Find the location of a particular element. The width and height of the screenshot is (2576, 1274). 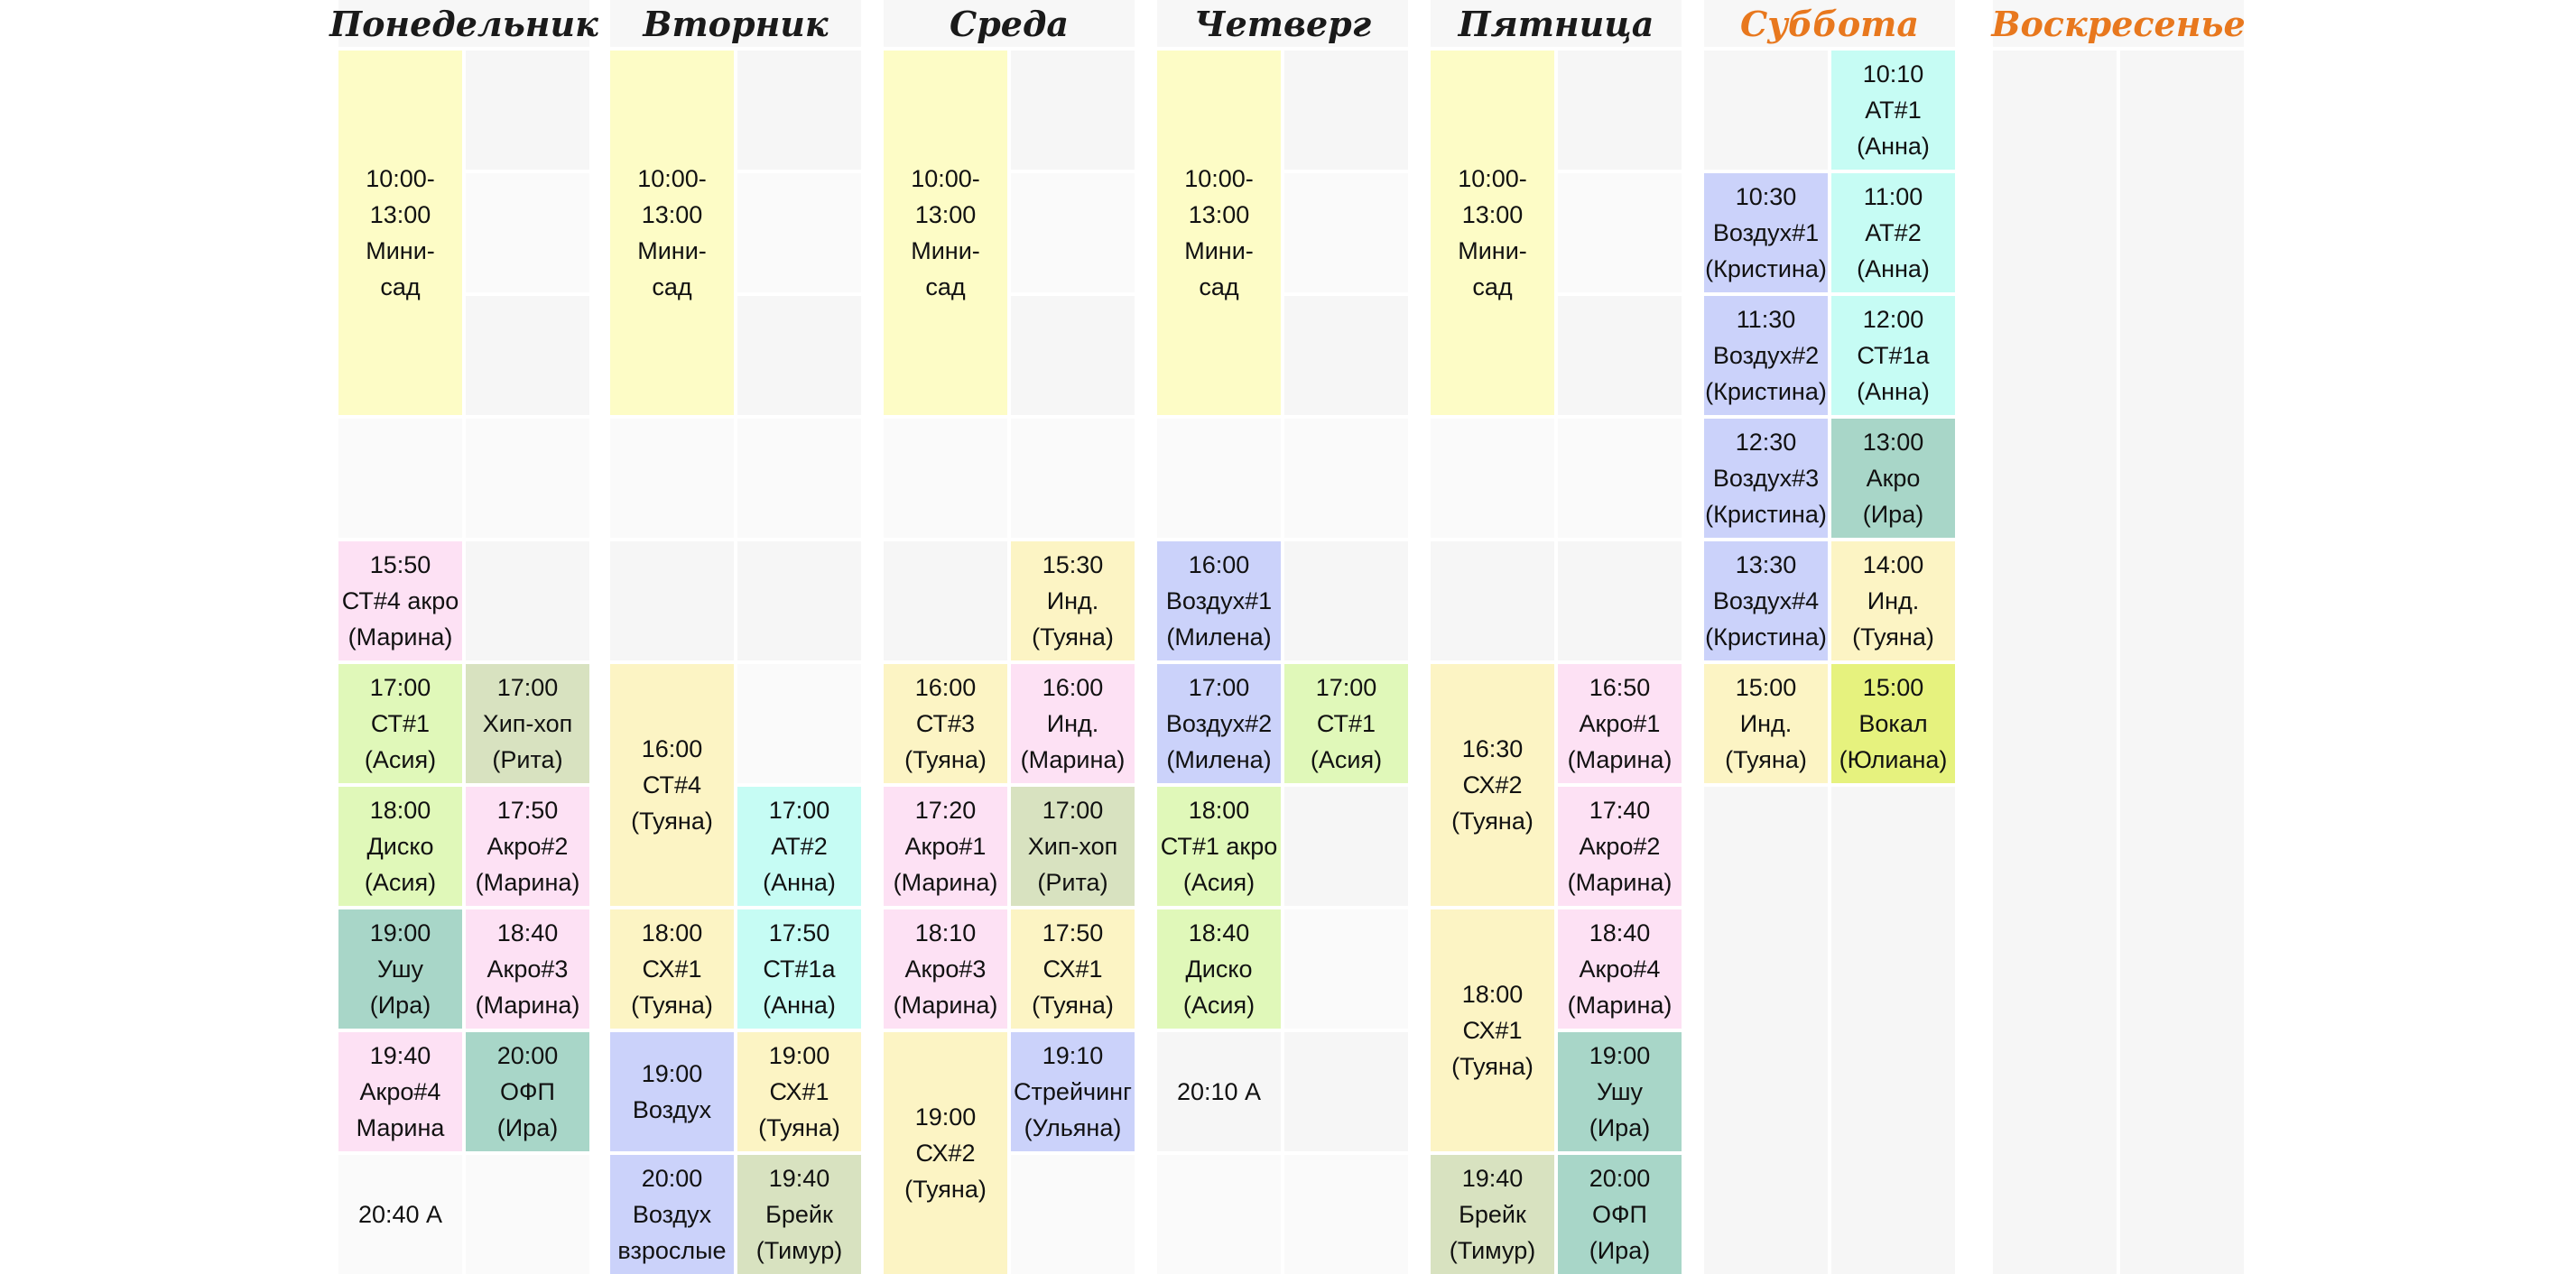

day-title: Четверг is located at coordinates (1282, 23).